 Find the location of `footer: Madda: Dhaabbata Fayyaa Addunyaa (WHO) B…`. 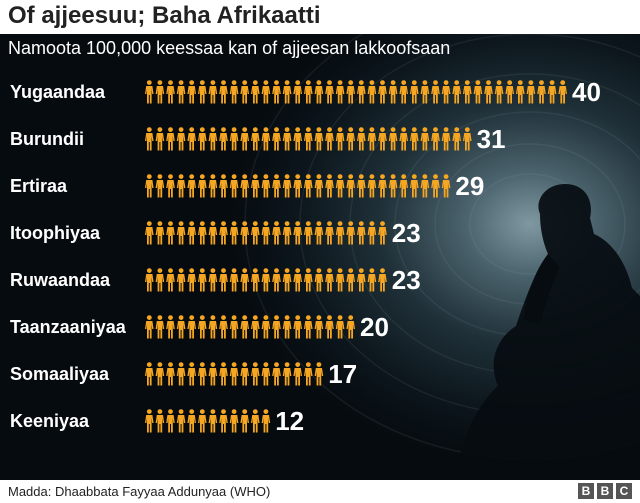

footer: Madda: Dhaabbata Fayyaa Addunyaa (WHO) B… is located at coordinates (320, 491).